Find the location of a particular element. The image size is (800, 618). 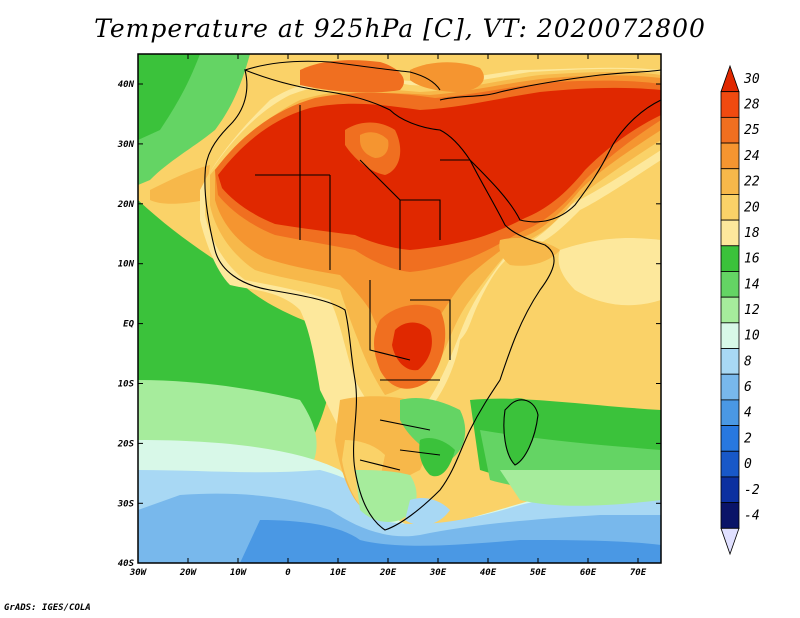

colorbar-label: 22 is located at coordinates (752, 182).